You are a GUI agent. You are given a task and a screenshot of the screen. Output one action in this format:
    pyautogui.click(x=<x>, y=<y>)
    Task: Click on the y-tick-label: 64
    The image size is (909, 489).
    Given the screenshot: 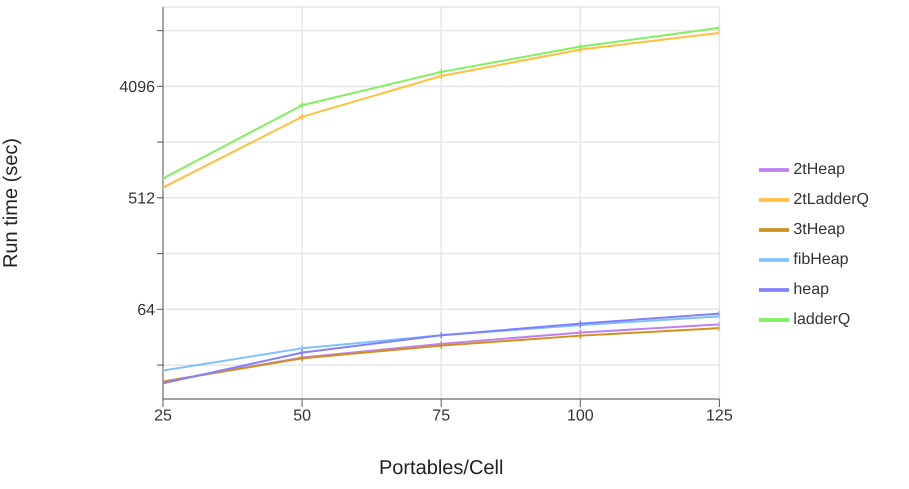 What is the action you would take?
    pyautogui.click(x=146, y=310)
    